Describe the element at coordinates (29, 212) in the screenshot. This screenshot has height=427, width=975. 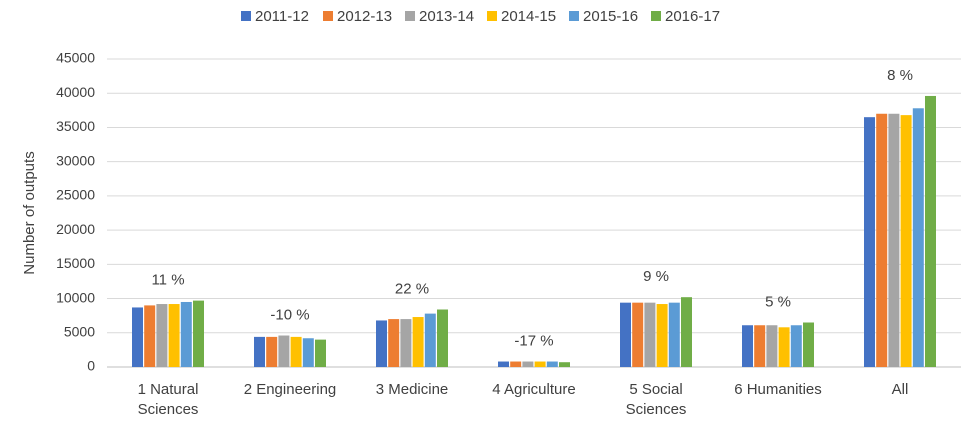
I see `y-axis-label: Number of outputs` at that location.